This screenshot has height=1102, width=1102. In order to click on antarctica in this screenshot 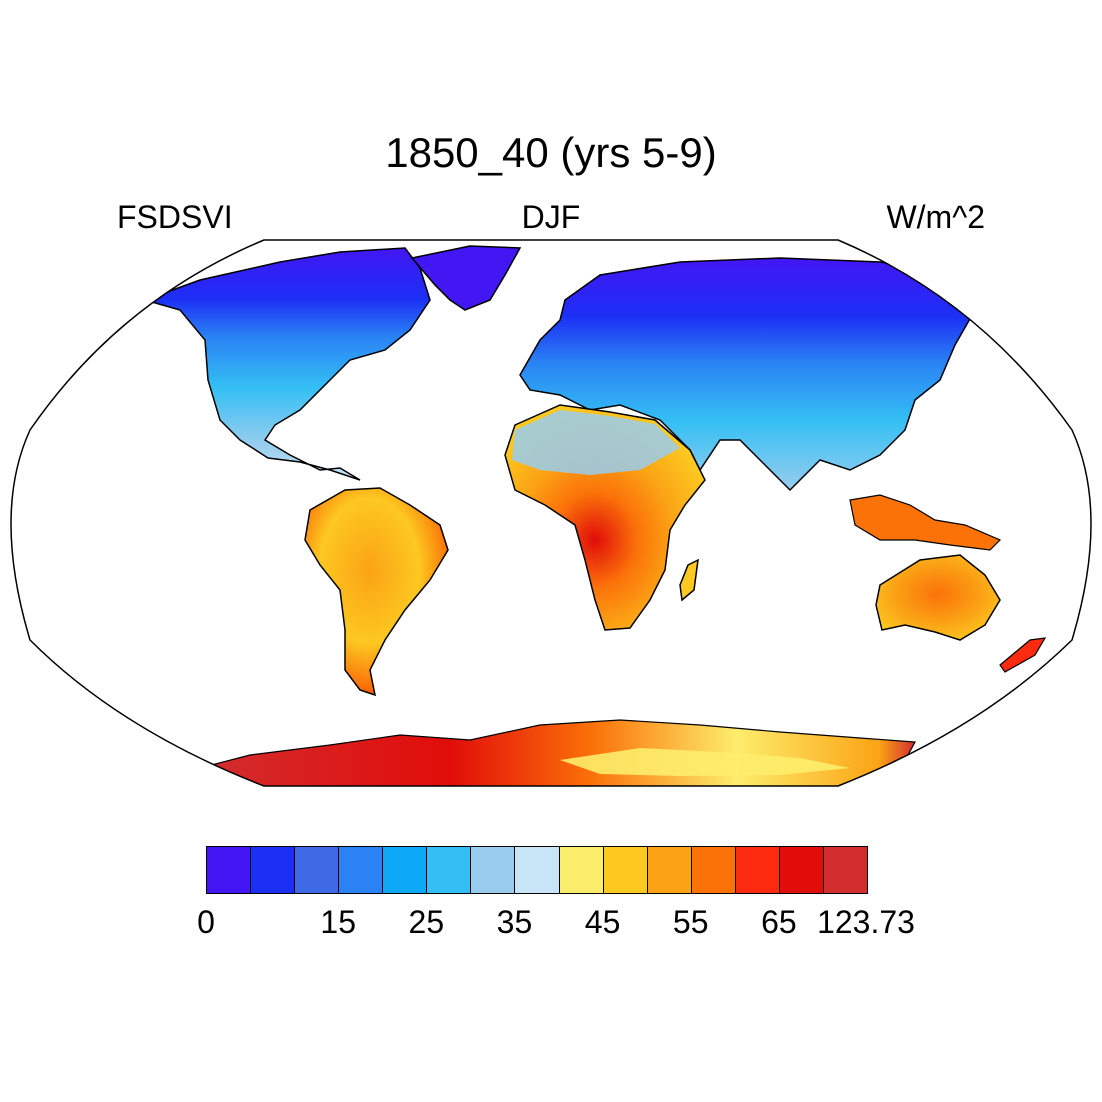, I will do `click(557, 752)`.